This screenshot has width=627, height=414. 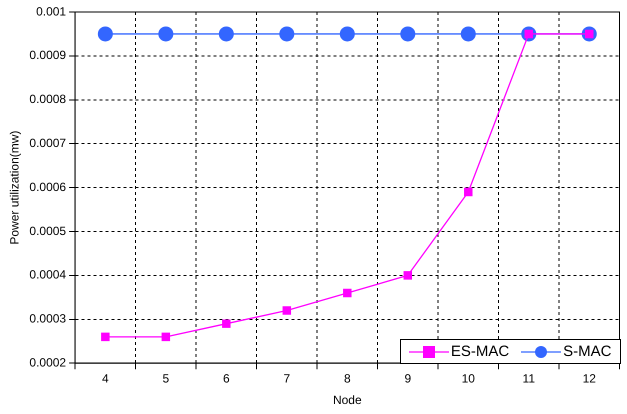 What do you see at coordinates (587, 351) in the screenshot?
I see `legend-label: S-MAC` at bounding box center [587, 351].